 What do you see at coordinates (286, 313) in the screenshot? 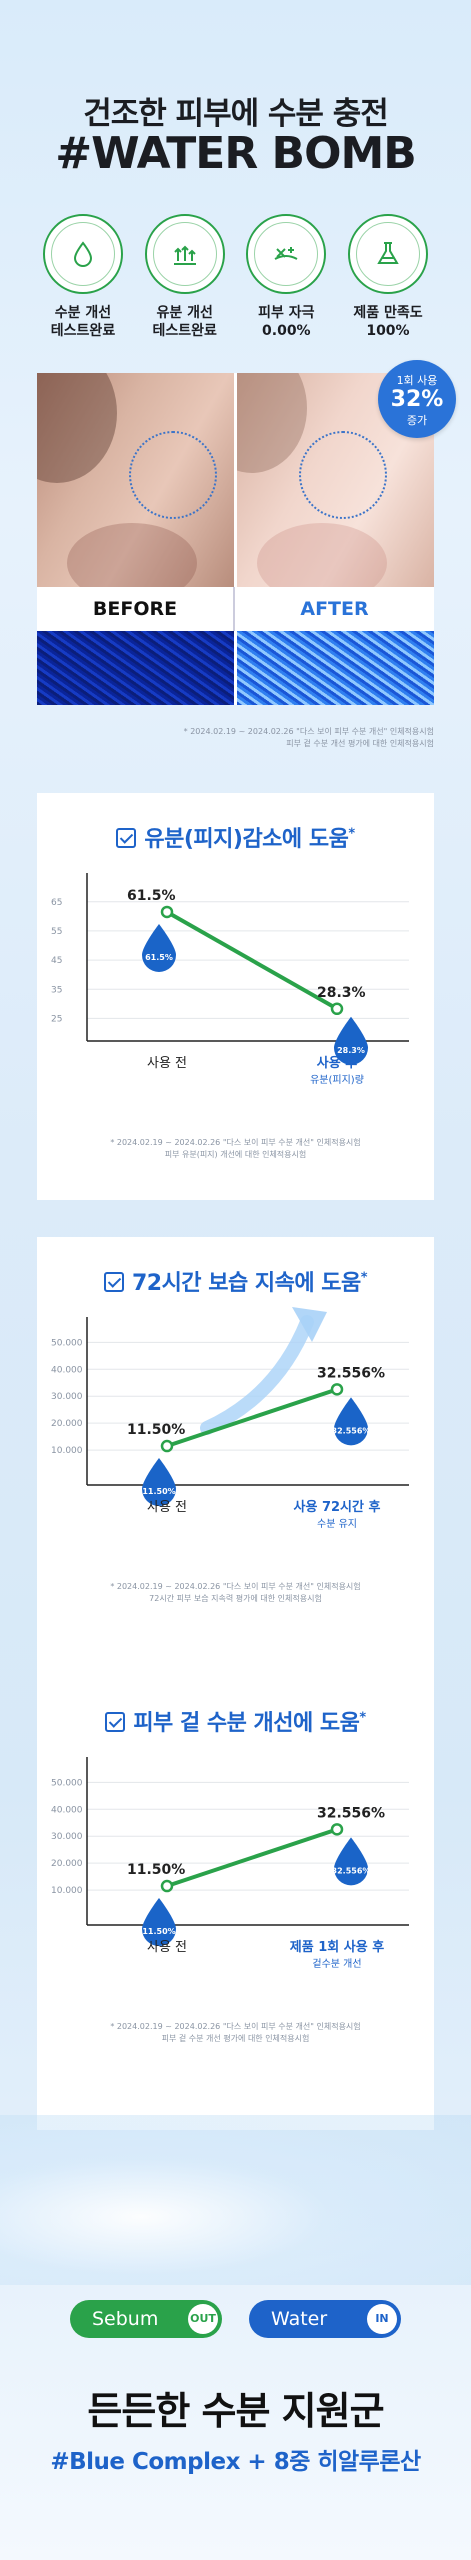
I see `badge-label-line1: 피부 자극` at bounding box center [286, 313].